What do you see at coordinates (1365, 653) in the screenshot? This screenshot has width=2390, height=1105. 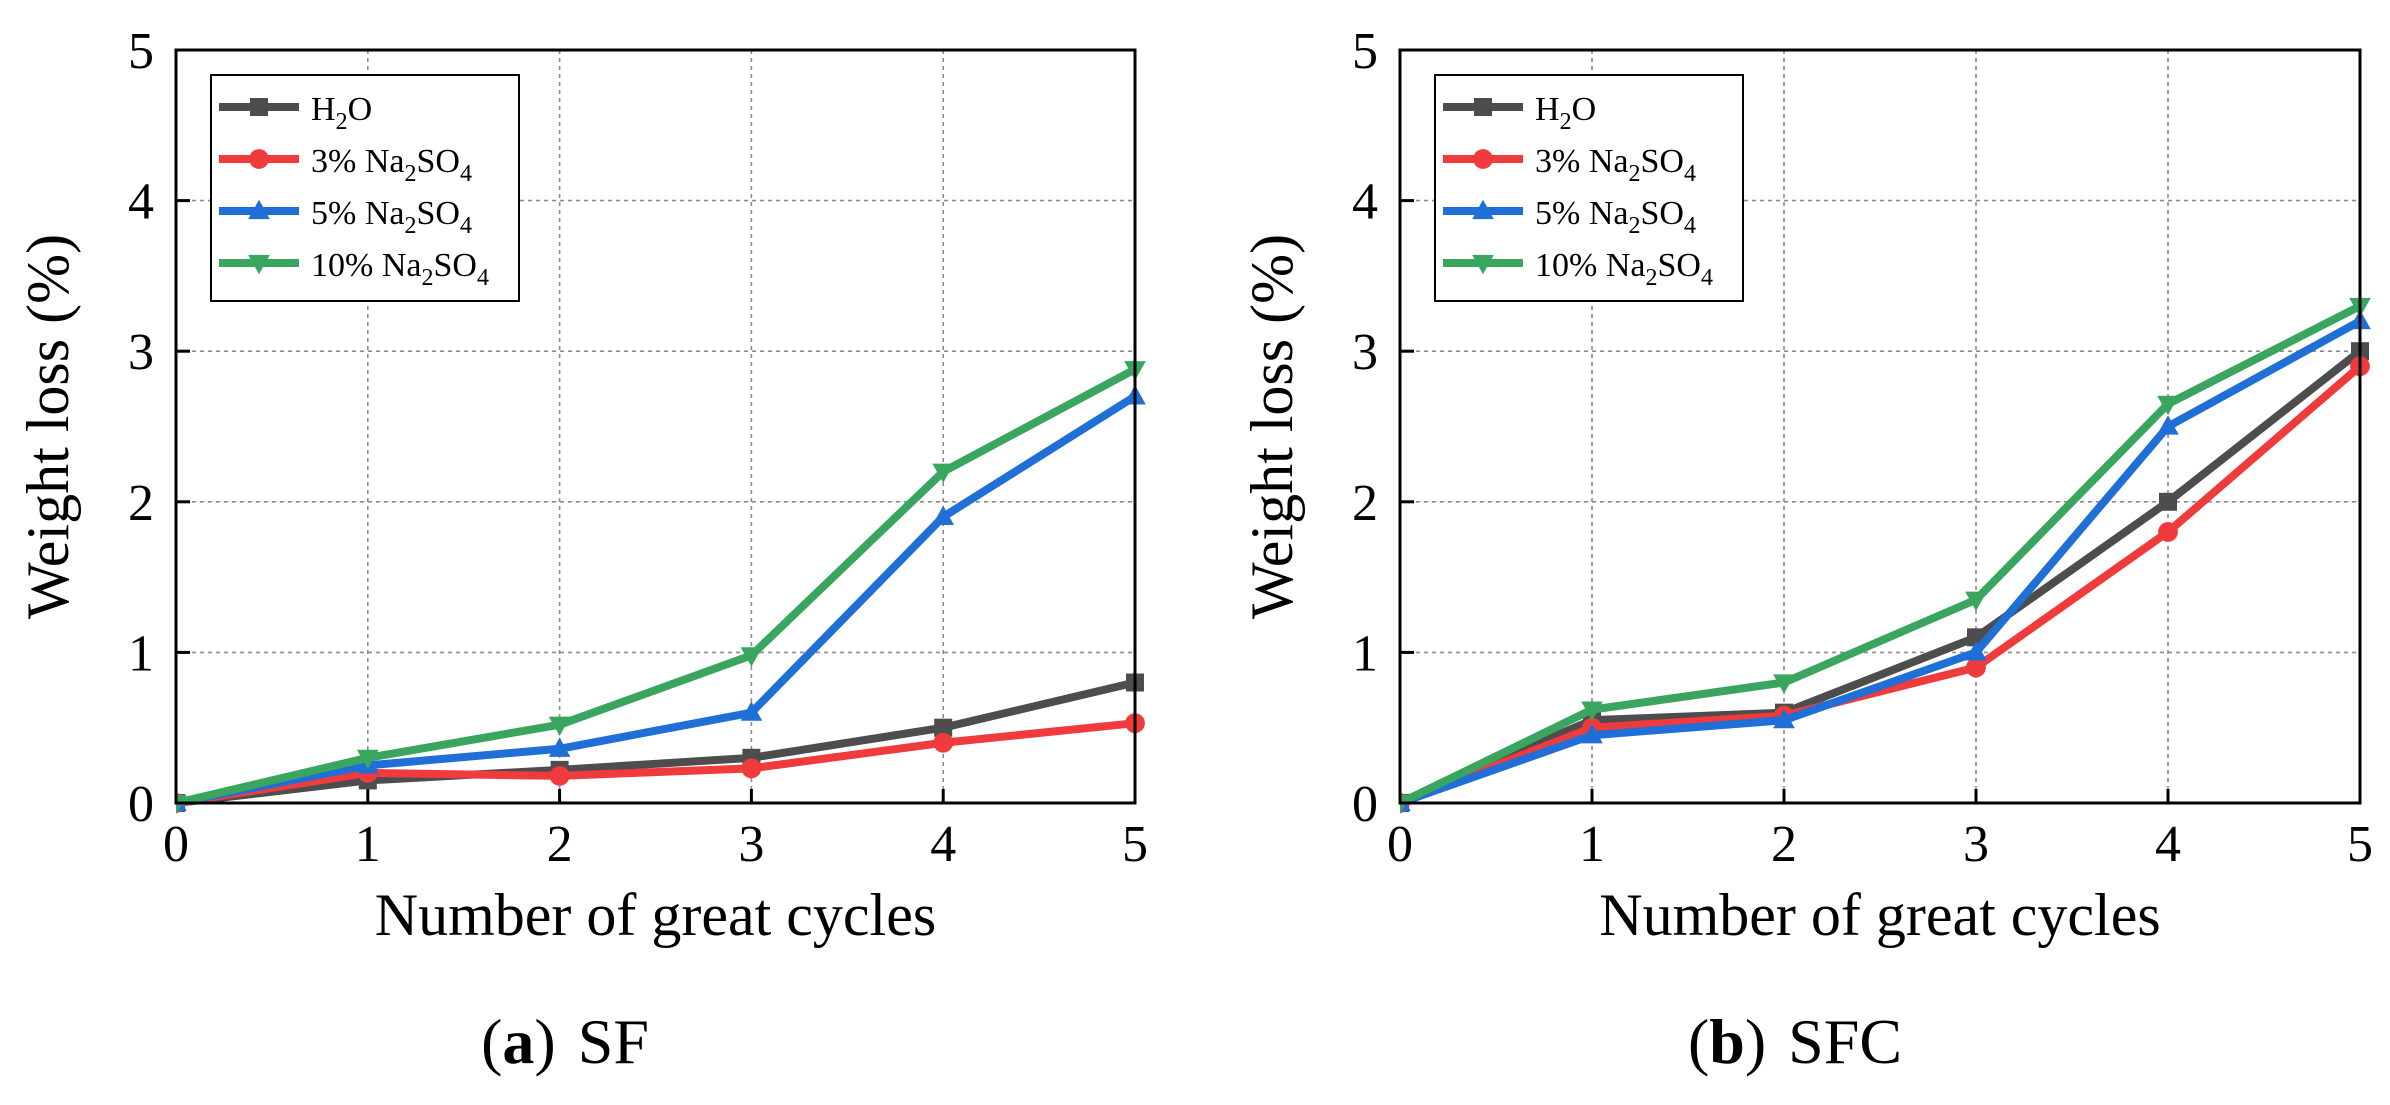 I see `panel-b-ytick-label: 1` at bounding box center [1365, 653].